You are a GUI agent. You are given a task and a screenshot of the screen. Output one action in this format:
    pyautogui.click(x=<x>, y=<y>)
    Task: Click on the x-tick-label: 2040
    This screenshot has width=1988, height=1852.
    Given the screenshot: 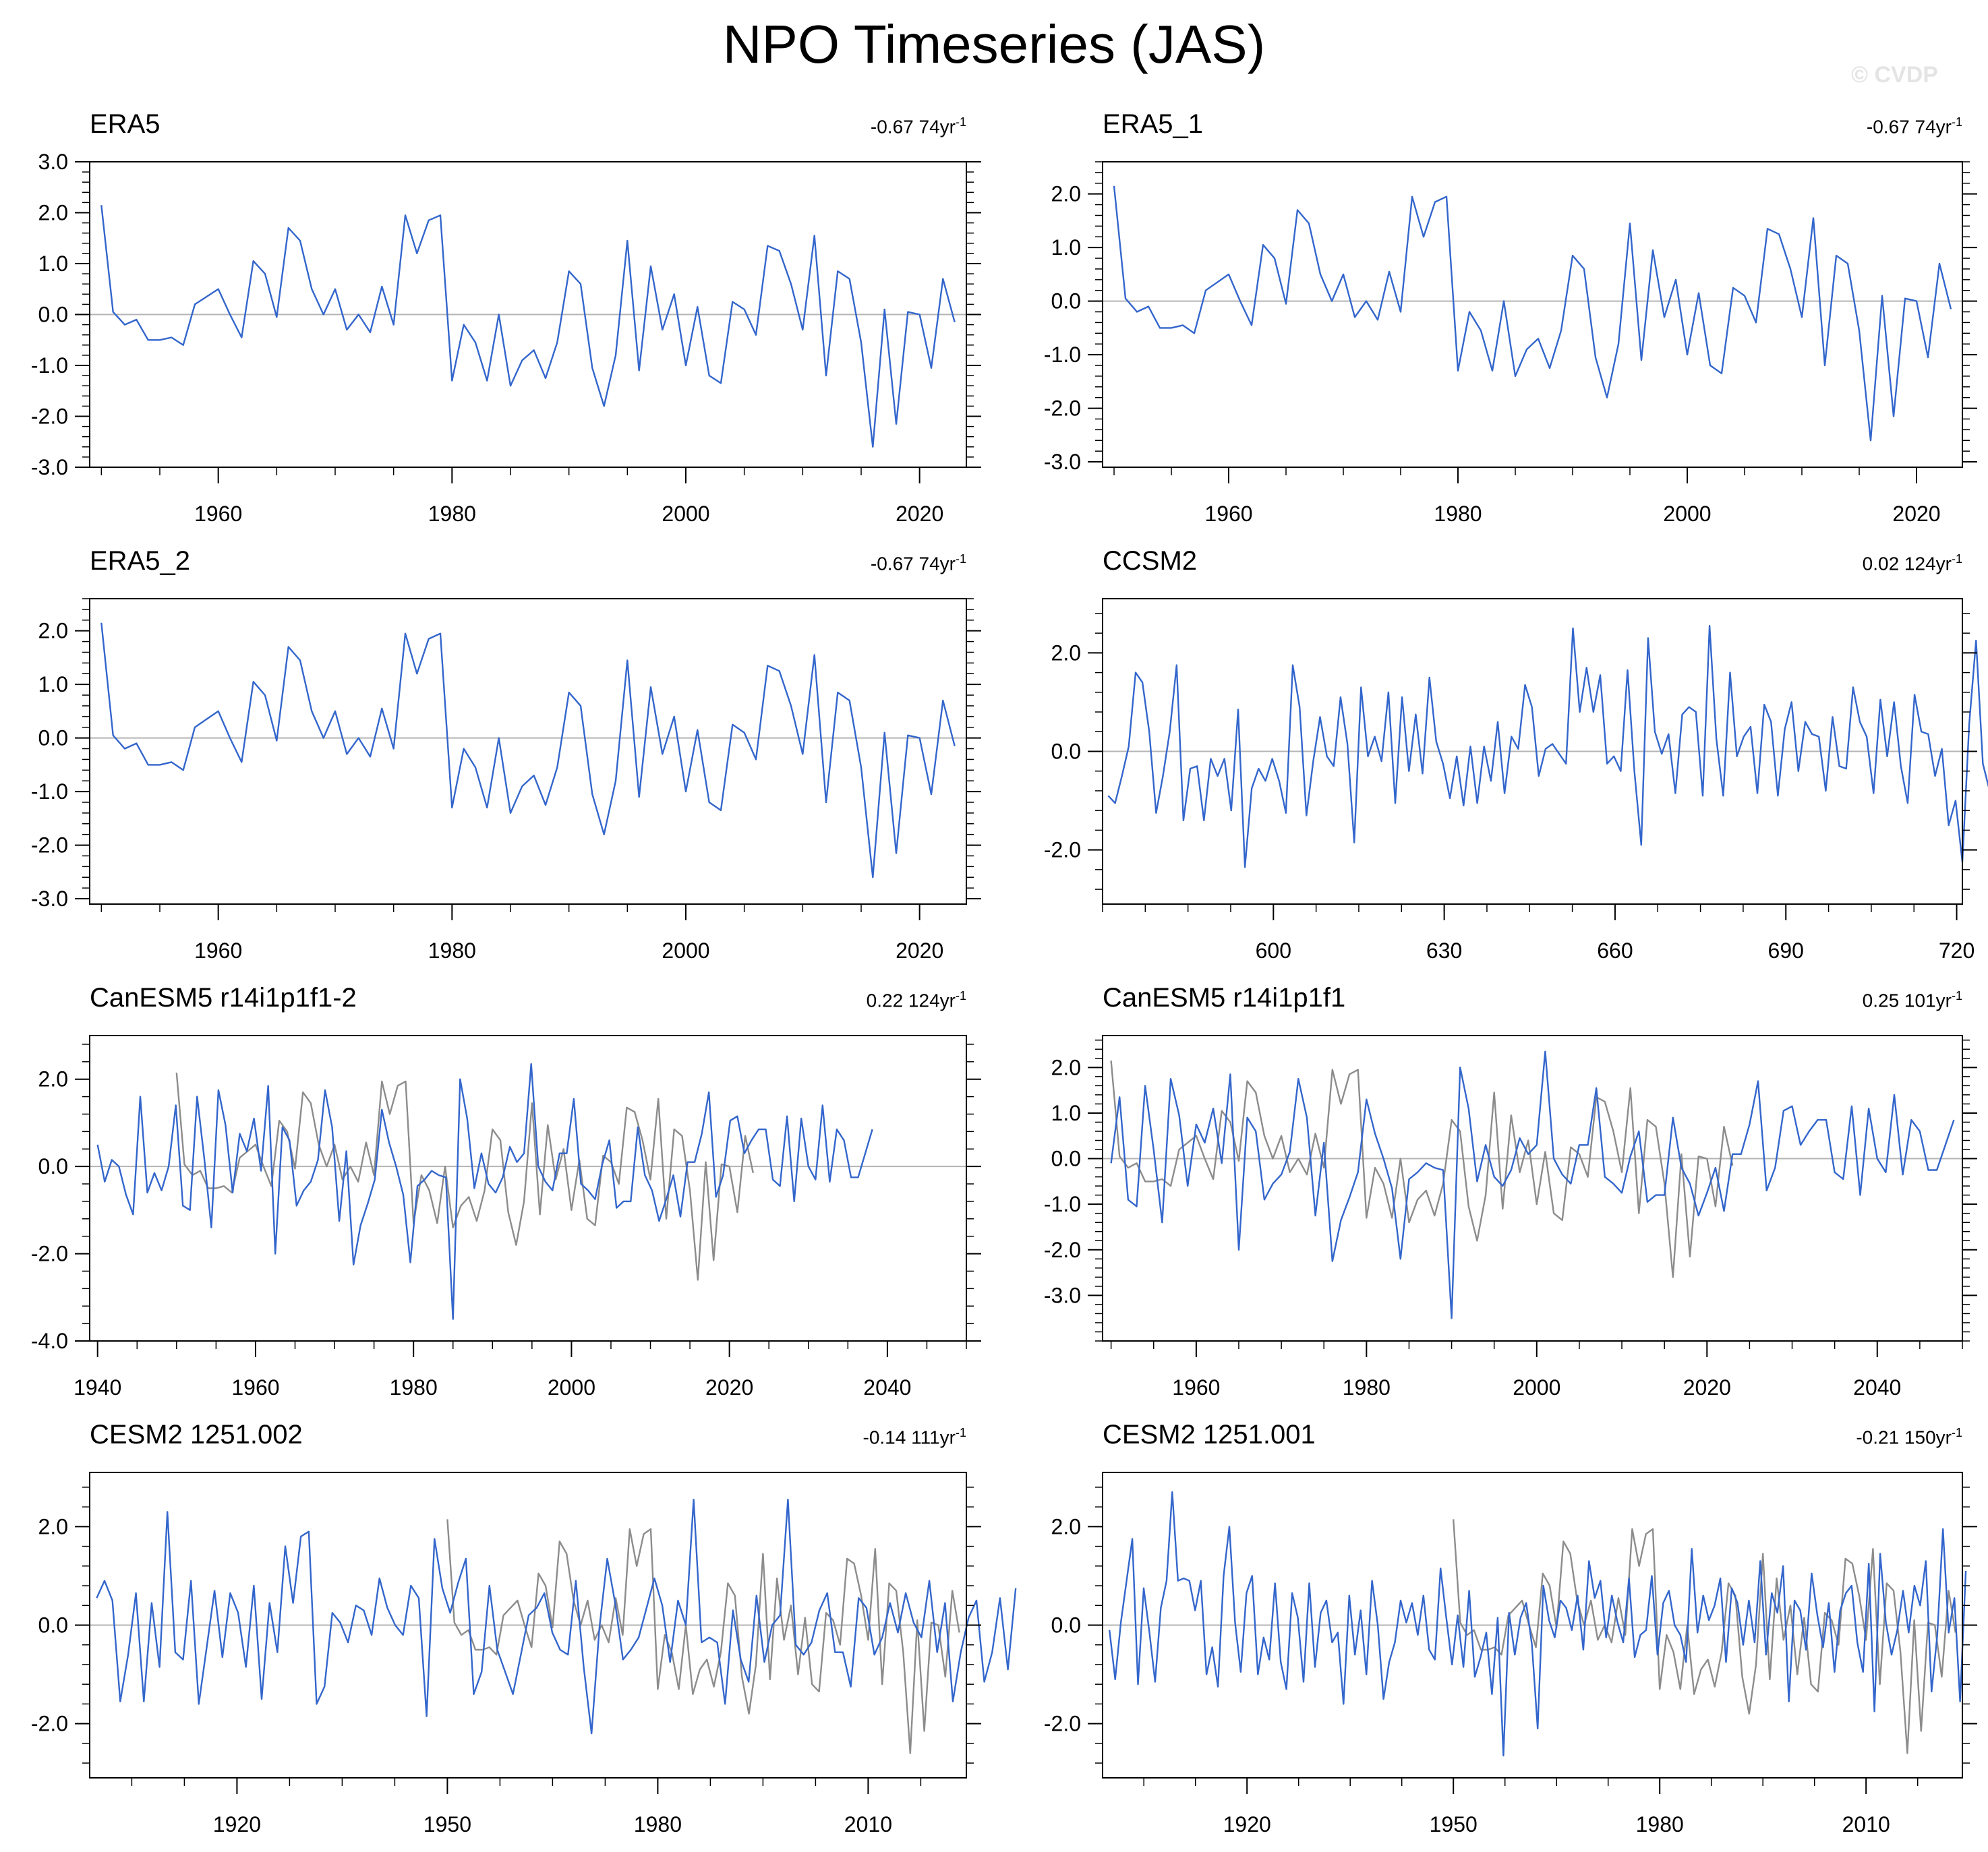 What is the action you would take?
    pyautogui.click(x=1877, y=1387)
    